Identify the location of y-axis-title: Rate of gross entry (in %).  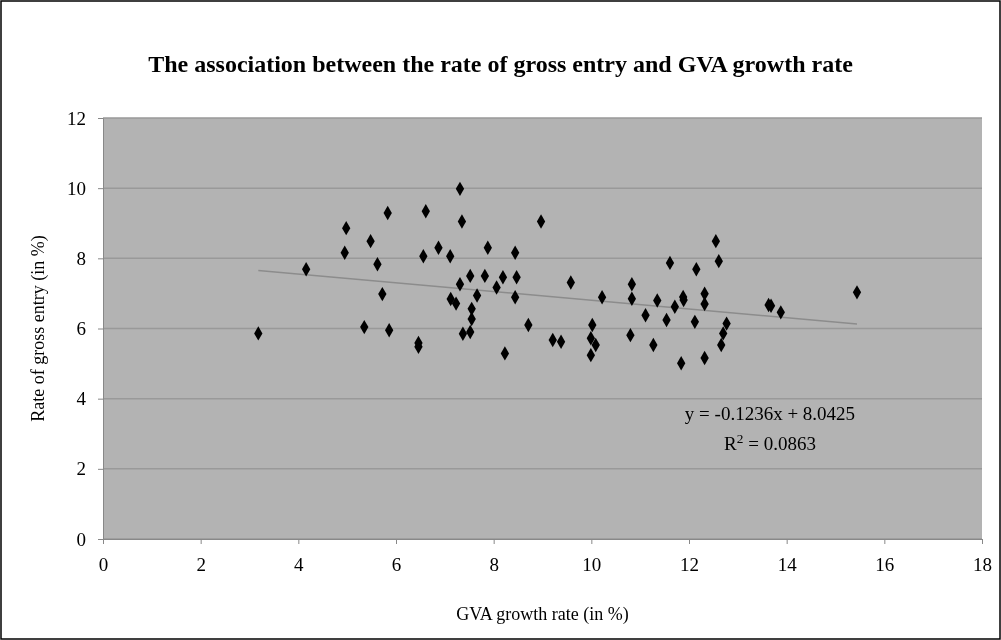
(38, 328).